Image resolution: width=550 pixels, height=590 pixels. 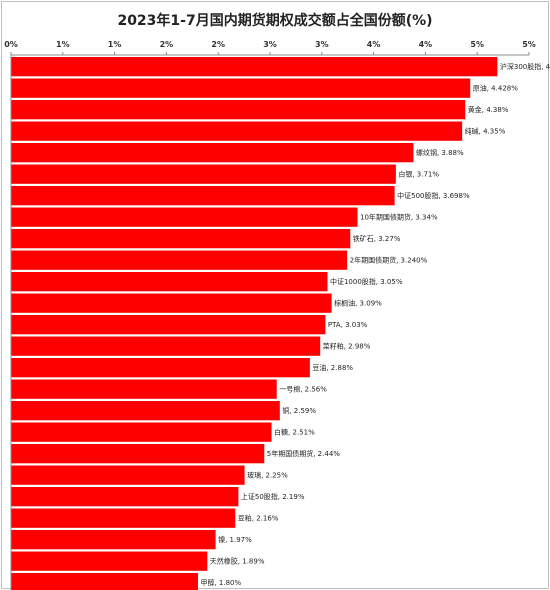 What do you see at coordinates (399, 217) in the screenshot?
I see `data-label: 10年期国债期货, 3.34%` at bounding box center [399, 217].